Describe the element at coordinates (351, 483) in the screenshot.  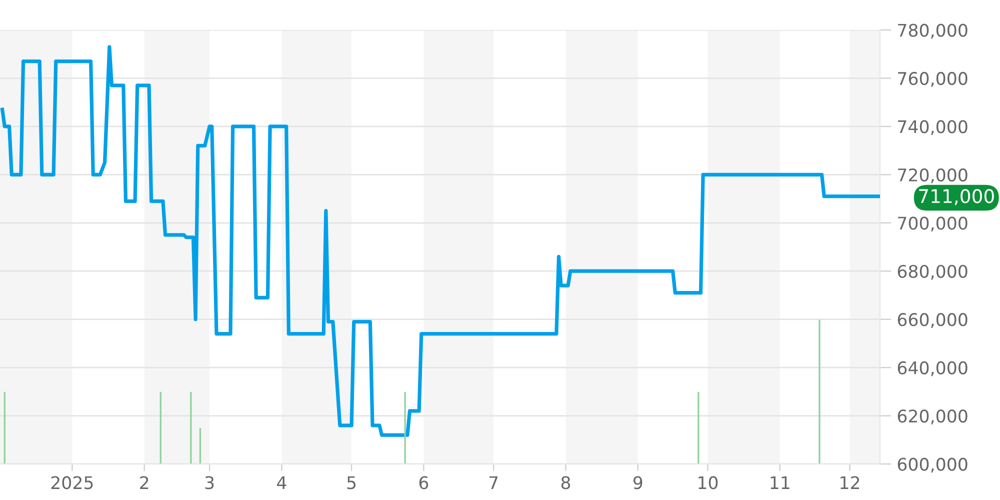
I see `x-tick-label: 5` at that location.